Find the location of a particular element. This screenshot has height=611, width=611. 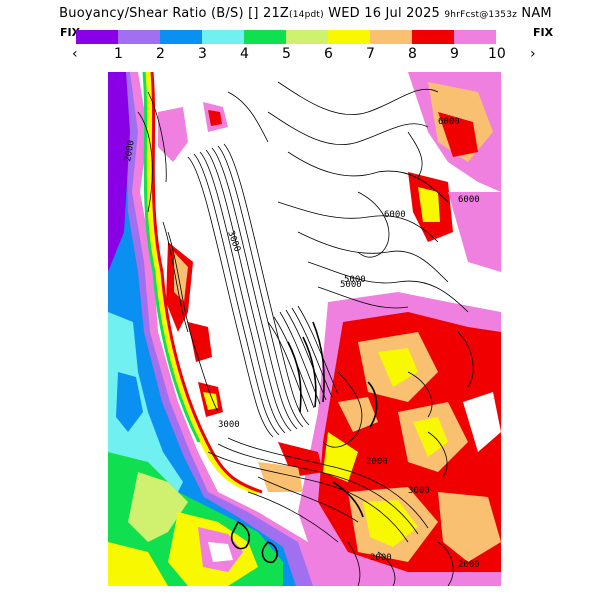

ocean-patch-white is located at coordinates (220, 552).